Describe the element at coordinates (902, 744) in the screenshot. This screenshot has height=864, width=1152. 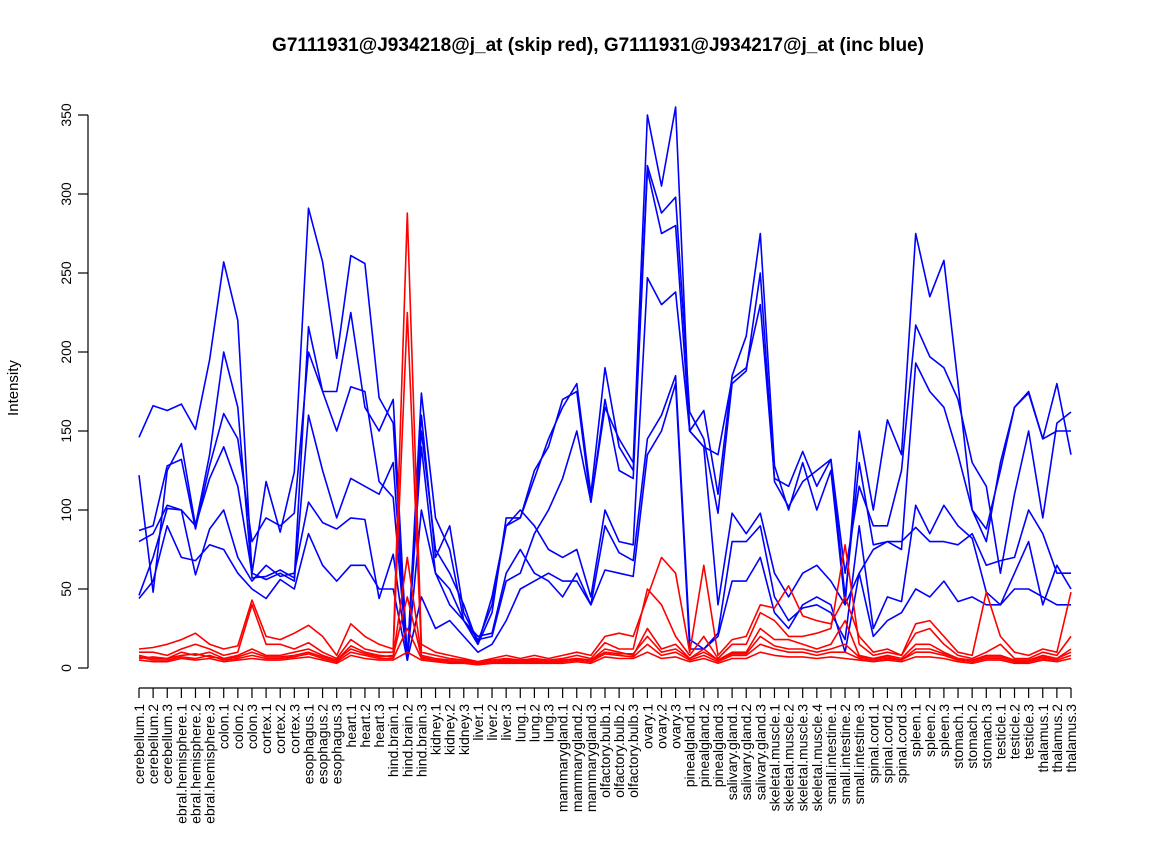
I see `x-tick-label: spinal.cord.3` at that location.